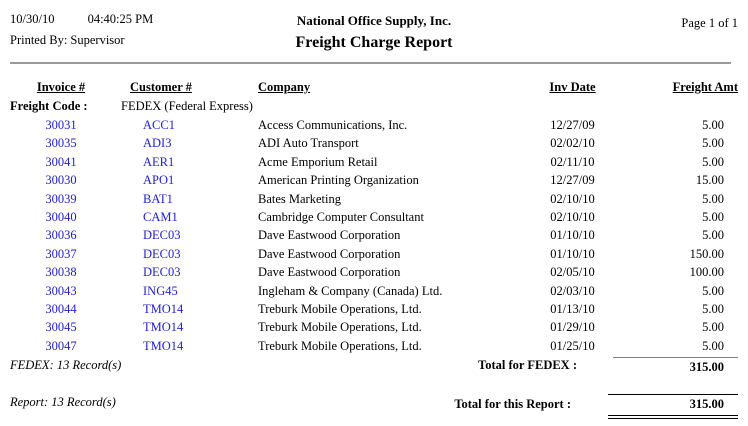 Image resolution: width=748 pixels, height=426 pixels. I want to click on customer-link: BAT1, so click(158, 198).